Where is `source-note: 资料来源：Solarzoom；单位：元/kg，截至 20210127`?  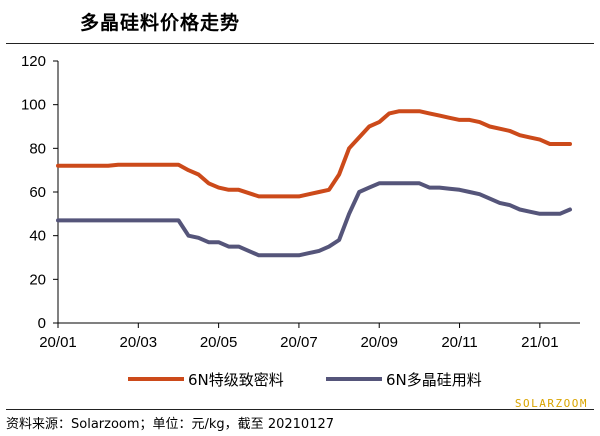
source-note: 资料来源：Solarzoom；单位：元/kg，截至 20210127 is located at coordinates (170, 424).